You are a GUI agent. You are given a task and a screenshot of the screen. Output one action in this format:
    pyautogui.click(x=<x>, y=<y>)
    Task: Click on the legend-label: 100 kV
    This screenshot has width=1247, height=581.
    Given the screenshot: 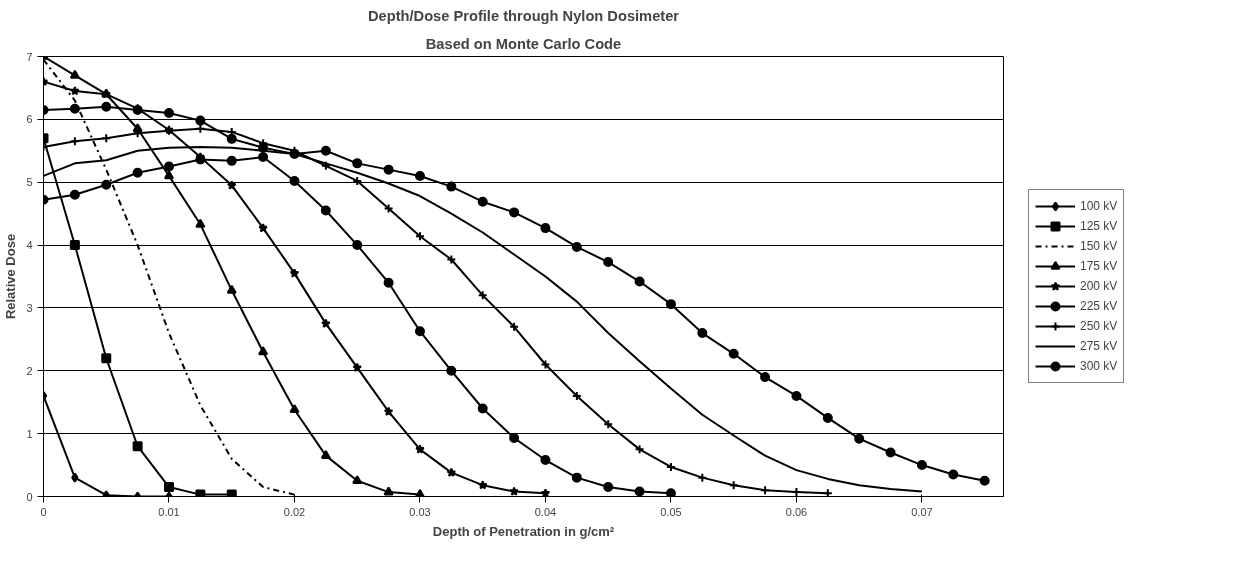 What is the action you would take?
    pyautogui.click(x=1099, y=205)
    